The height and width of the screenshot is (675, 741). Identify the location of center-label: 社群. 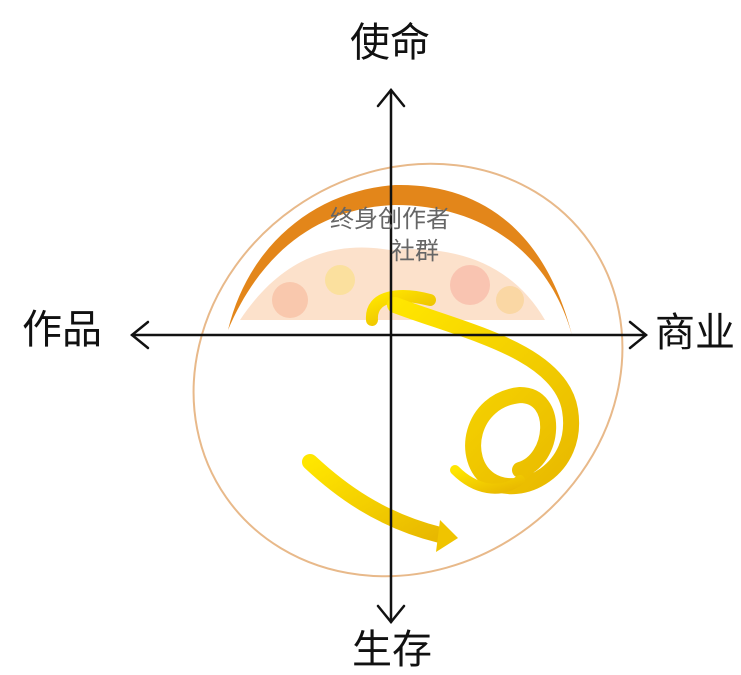
(415, 251).